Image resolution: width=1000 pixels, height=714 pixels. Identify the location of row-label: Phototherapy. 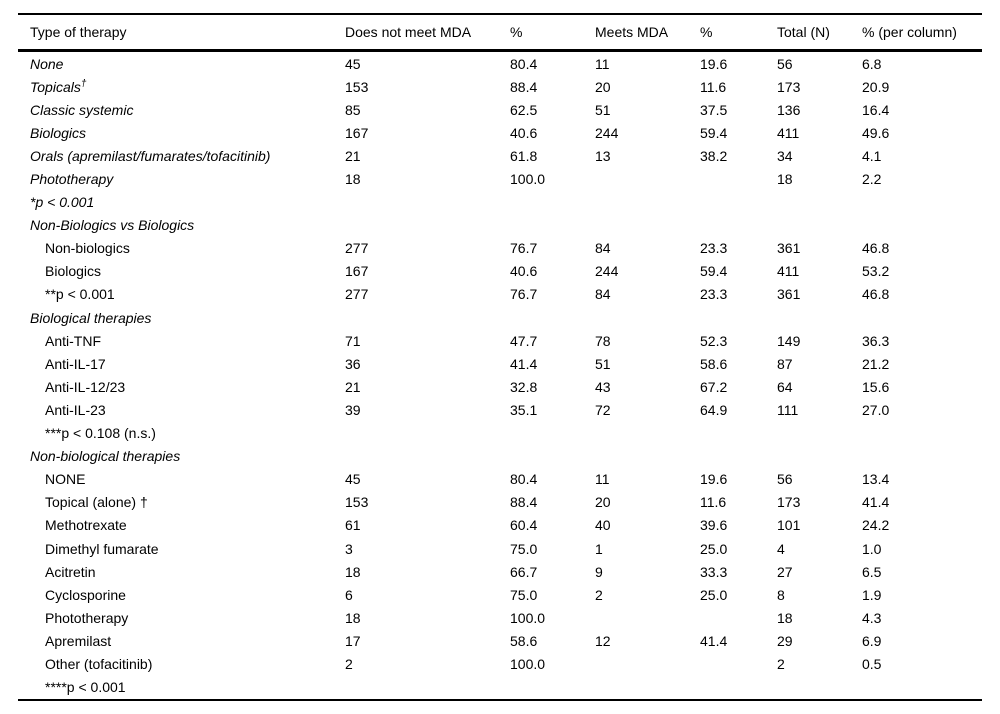
(72, 179).